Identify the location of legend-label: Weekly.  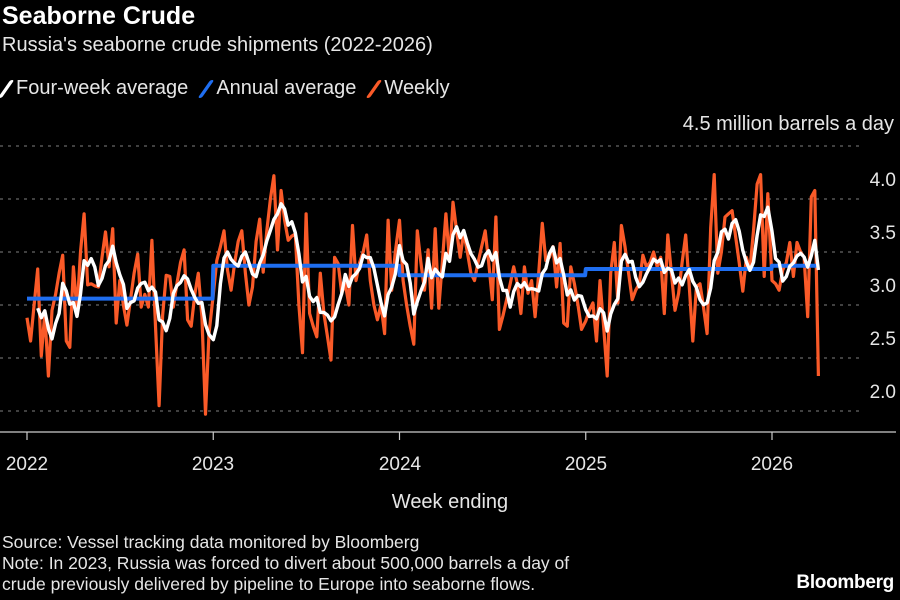
(417, 88).